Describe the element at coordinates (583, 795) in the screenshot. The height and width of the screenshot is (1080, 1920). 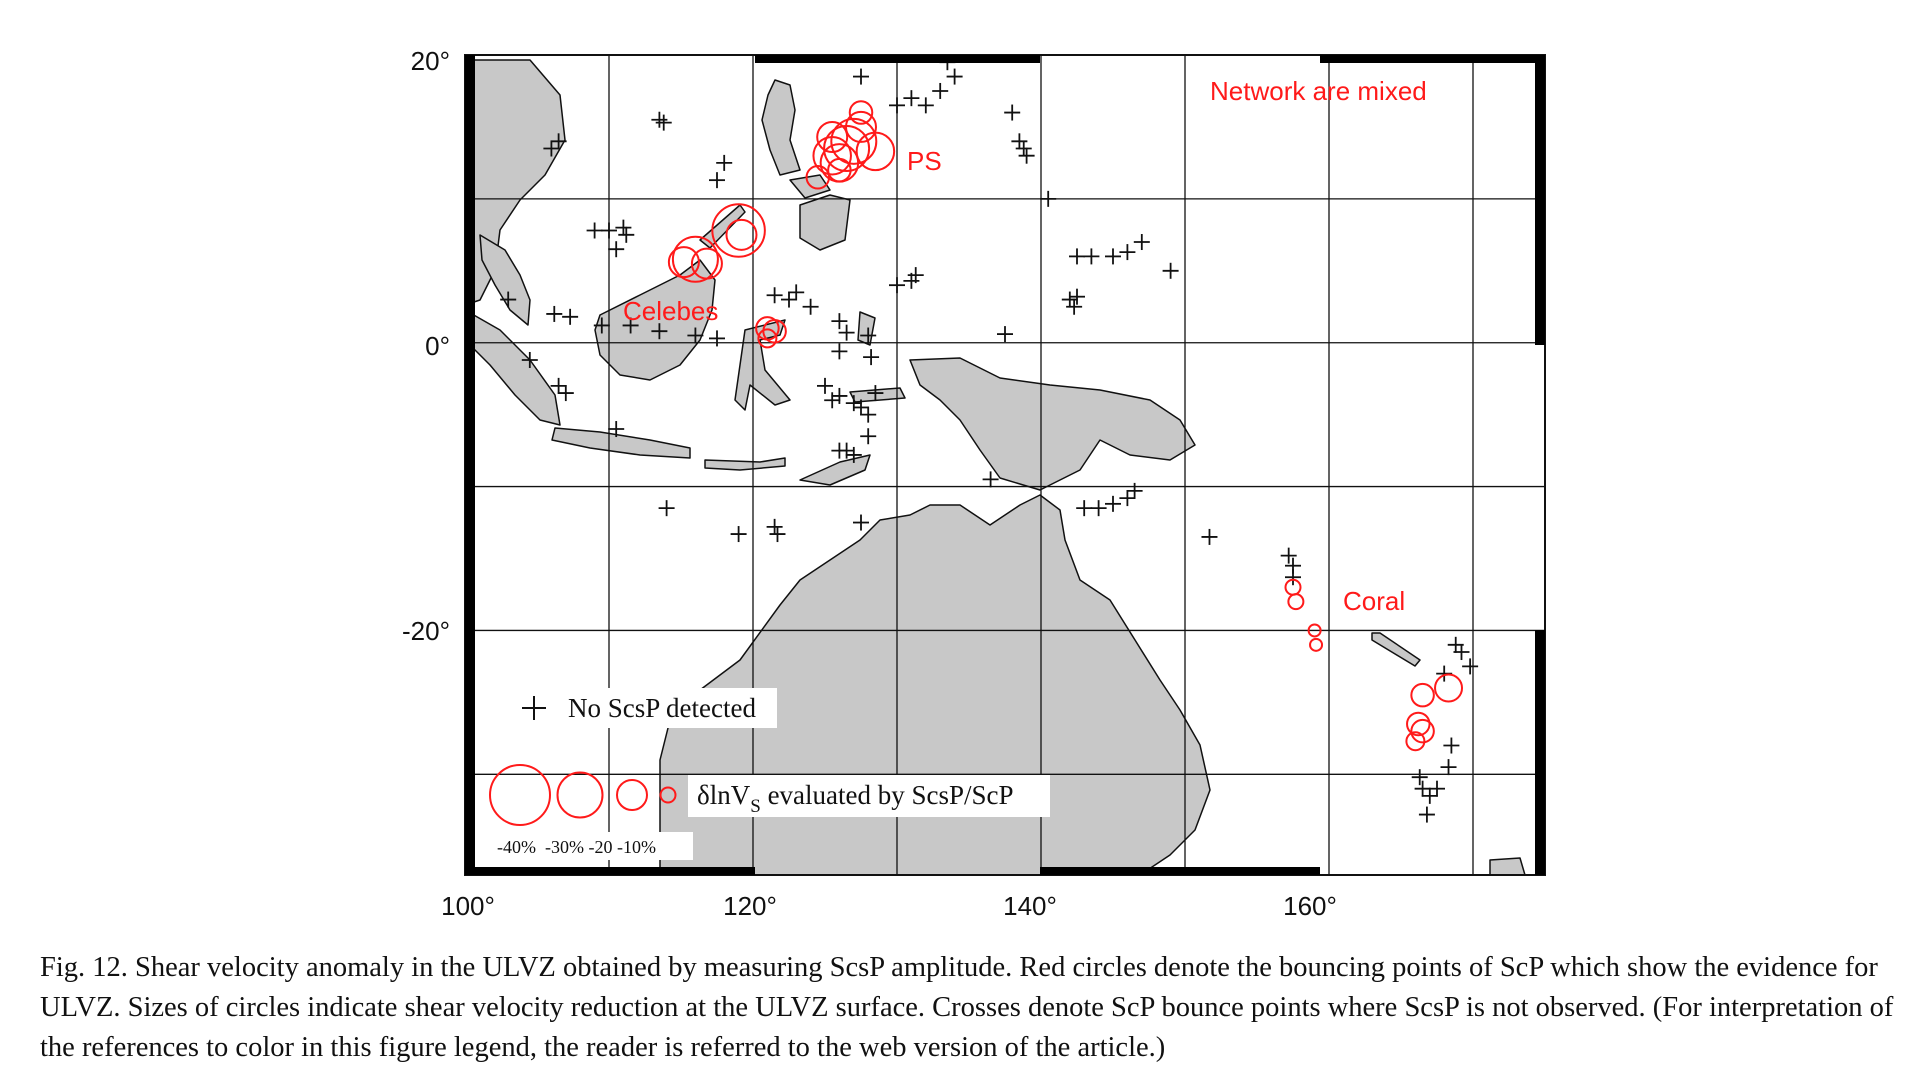
I see `legend-scale-circles` at that location.